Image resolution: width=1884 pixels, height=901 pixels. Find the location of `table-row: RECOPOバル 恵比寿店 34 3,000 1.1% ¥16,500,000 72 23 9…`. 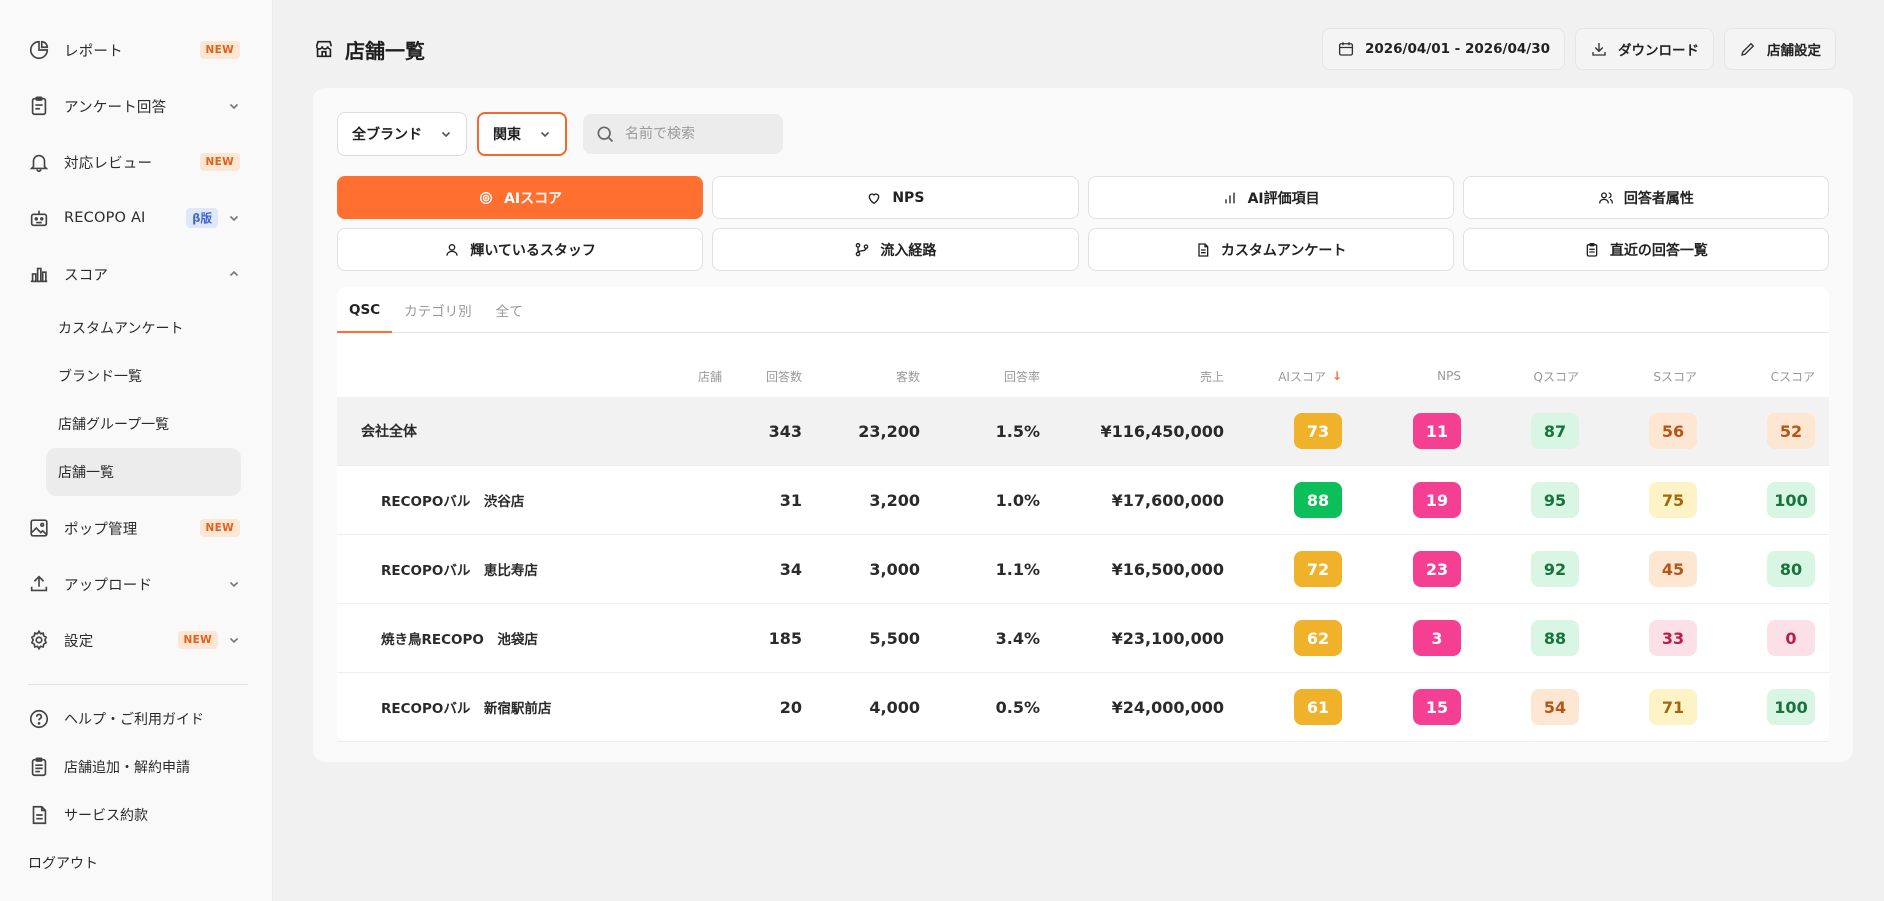

table-row: RECOPOバル 恵比寿店 34 3,000 1.1% ¥16,500,000 72 23 9… is located at coordinates (1083, 569).